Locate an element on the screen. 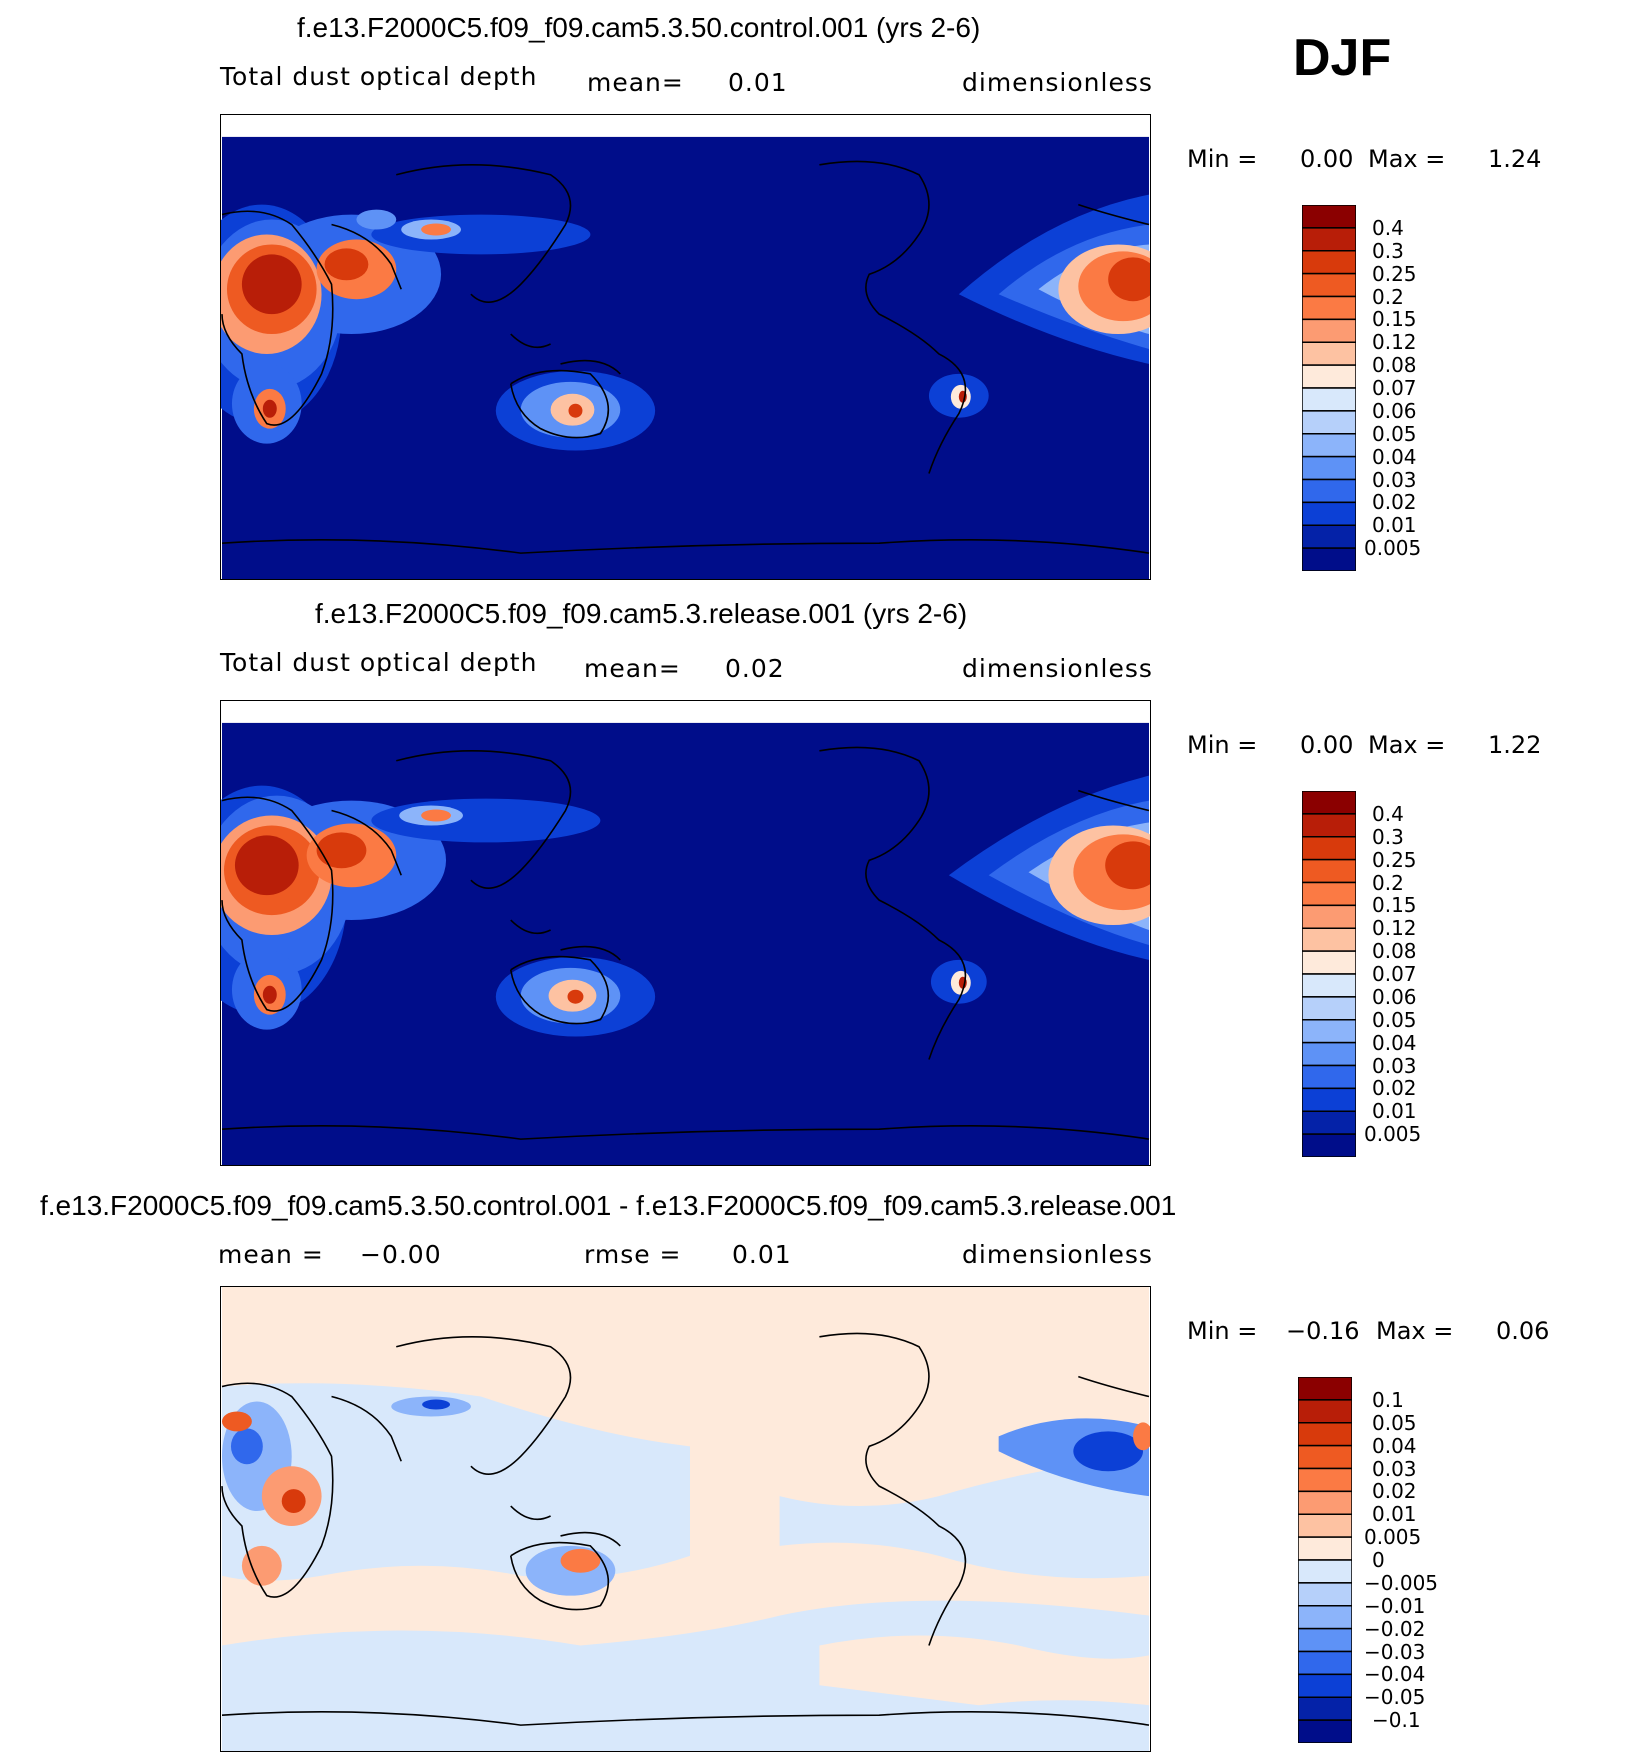 Image resolution: width=1649 pixels, height=1752 pixels. colorbar-tick-label: −0.05 is located at coordinates (1395, 1697).